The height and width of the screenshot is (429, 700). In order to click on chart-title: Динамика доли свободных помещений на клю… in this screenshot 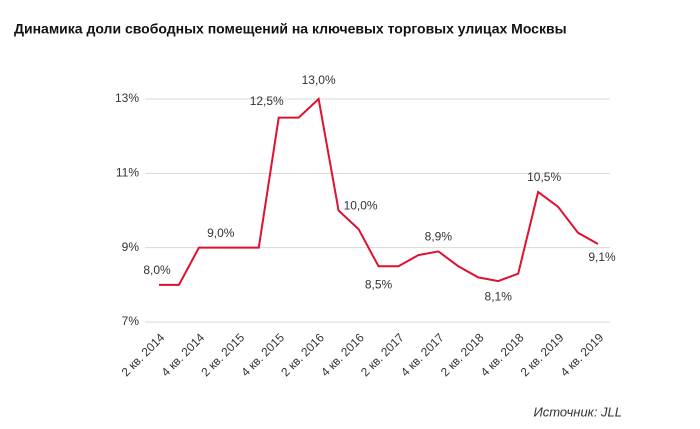, I will do `click(290, 29)`.